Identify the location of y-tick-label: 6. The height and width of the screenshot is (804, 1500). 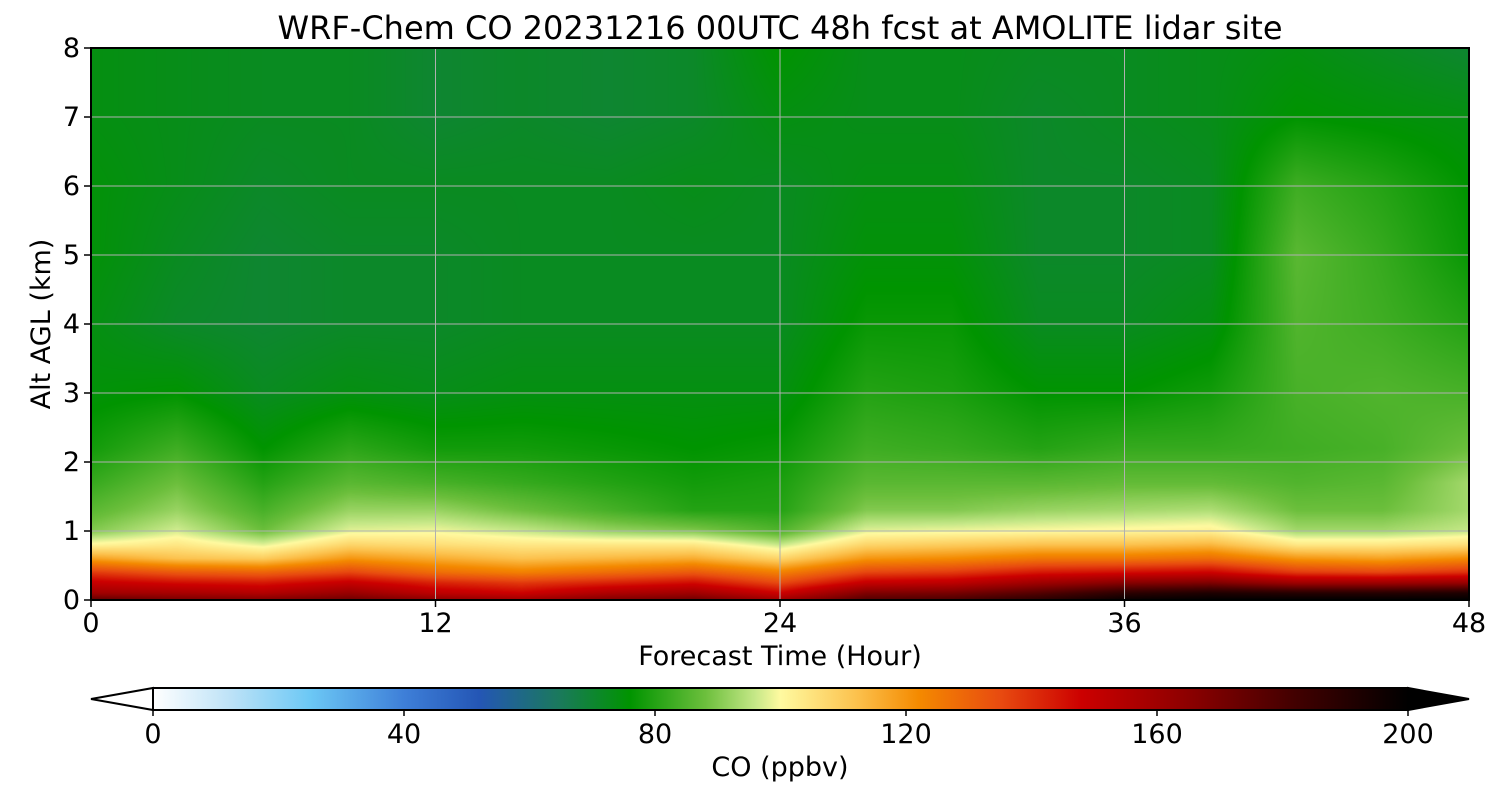
(71, 186).